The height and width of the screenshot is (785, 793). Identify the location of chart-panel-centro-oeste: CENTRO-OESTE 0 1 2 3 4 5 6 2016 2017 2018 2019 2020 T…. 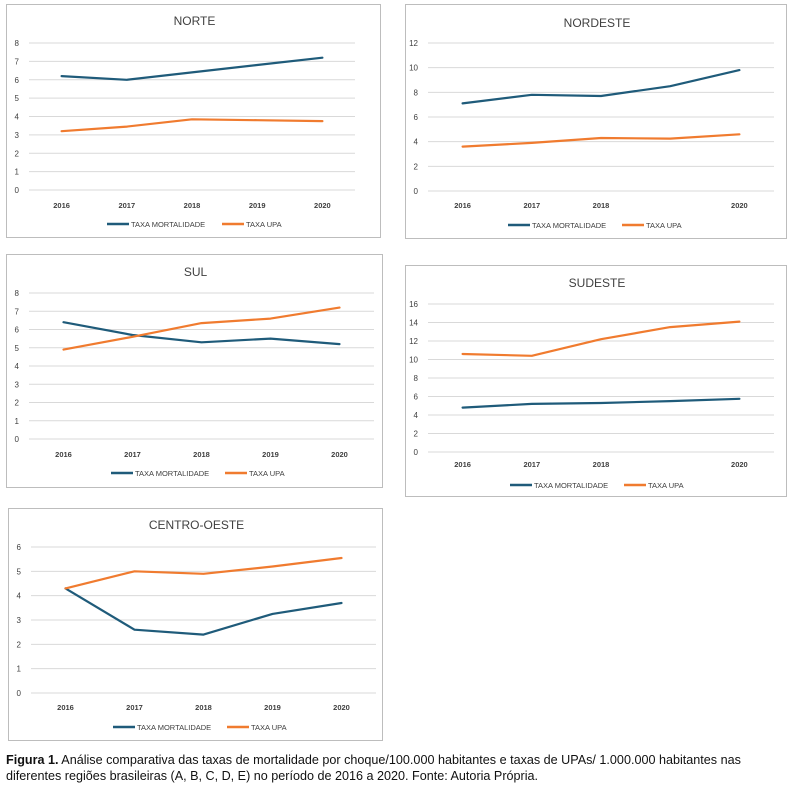
(195, 624).